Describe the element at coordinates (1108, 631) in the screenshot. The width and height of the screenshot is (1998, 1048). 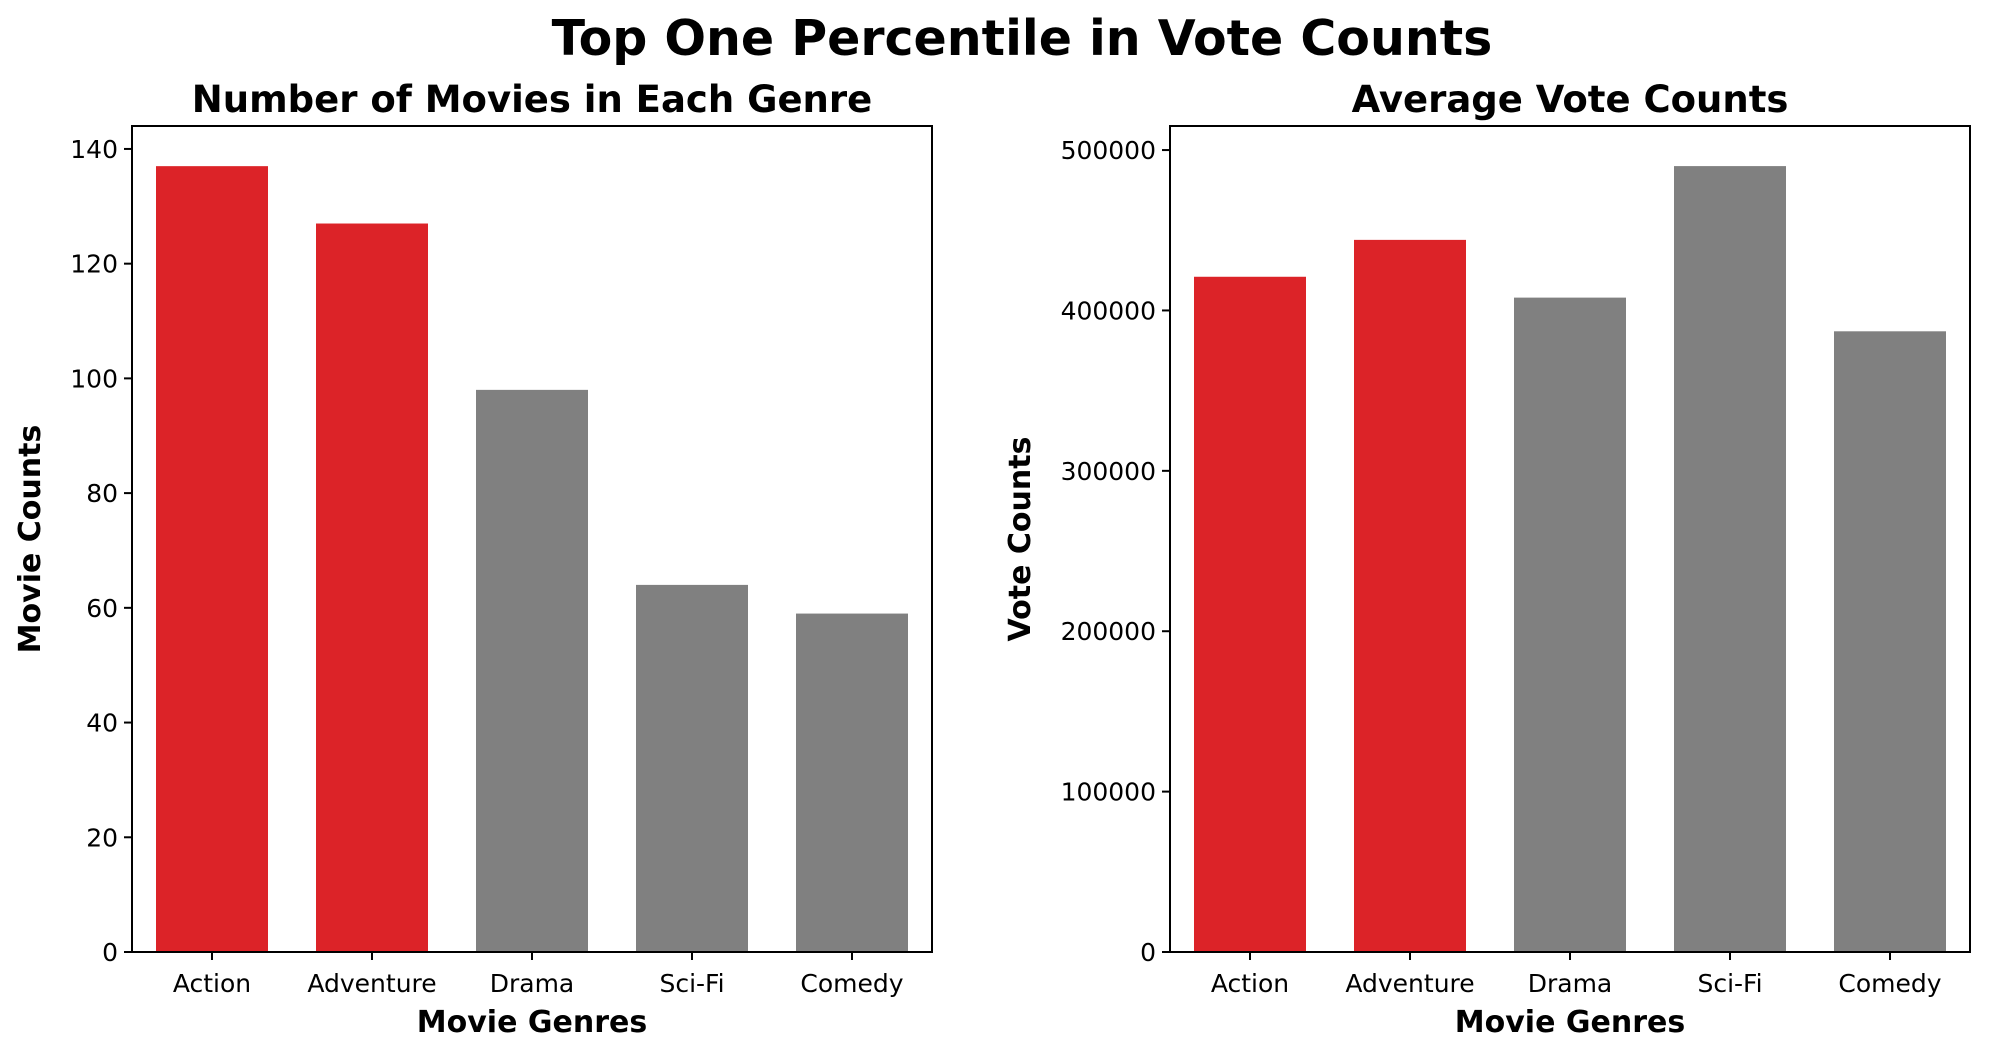
I see `vote-counts-ytick-label: 200000` at that location.